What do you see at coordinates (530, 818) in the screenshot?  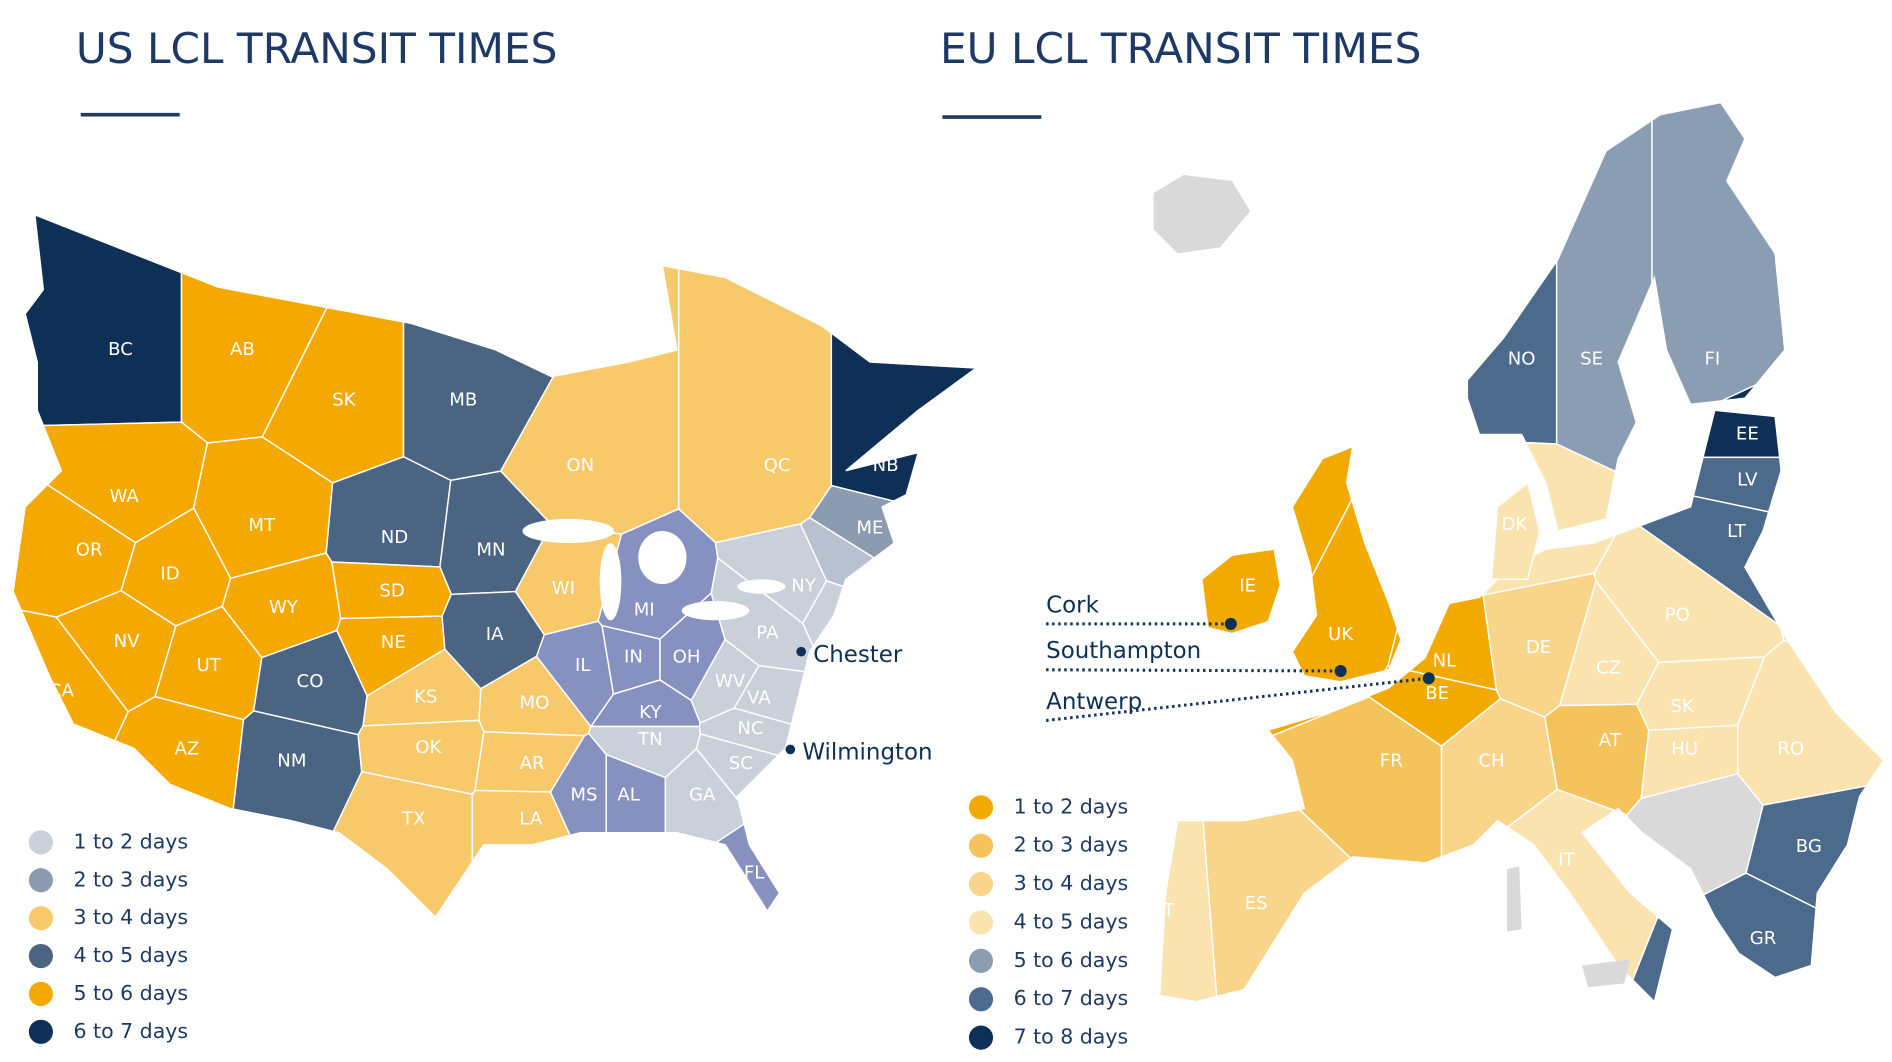 I see `region-label: LA` at bounding box center [530, 818].